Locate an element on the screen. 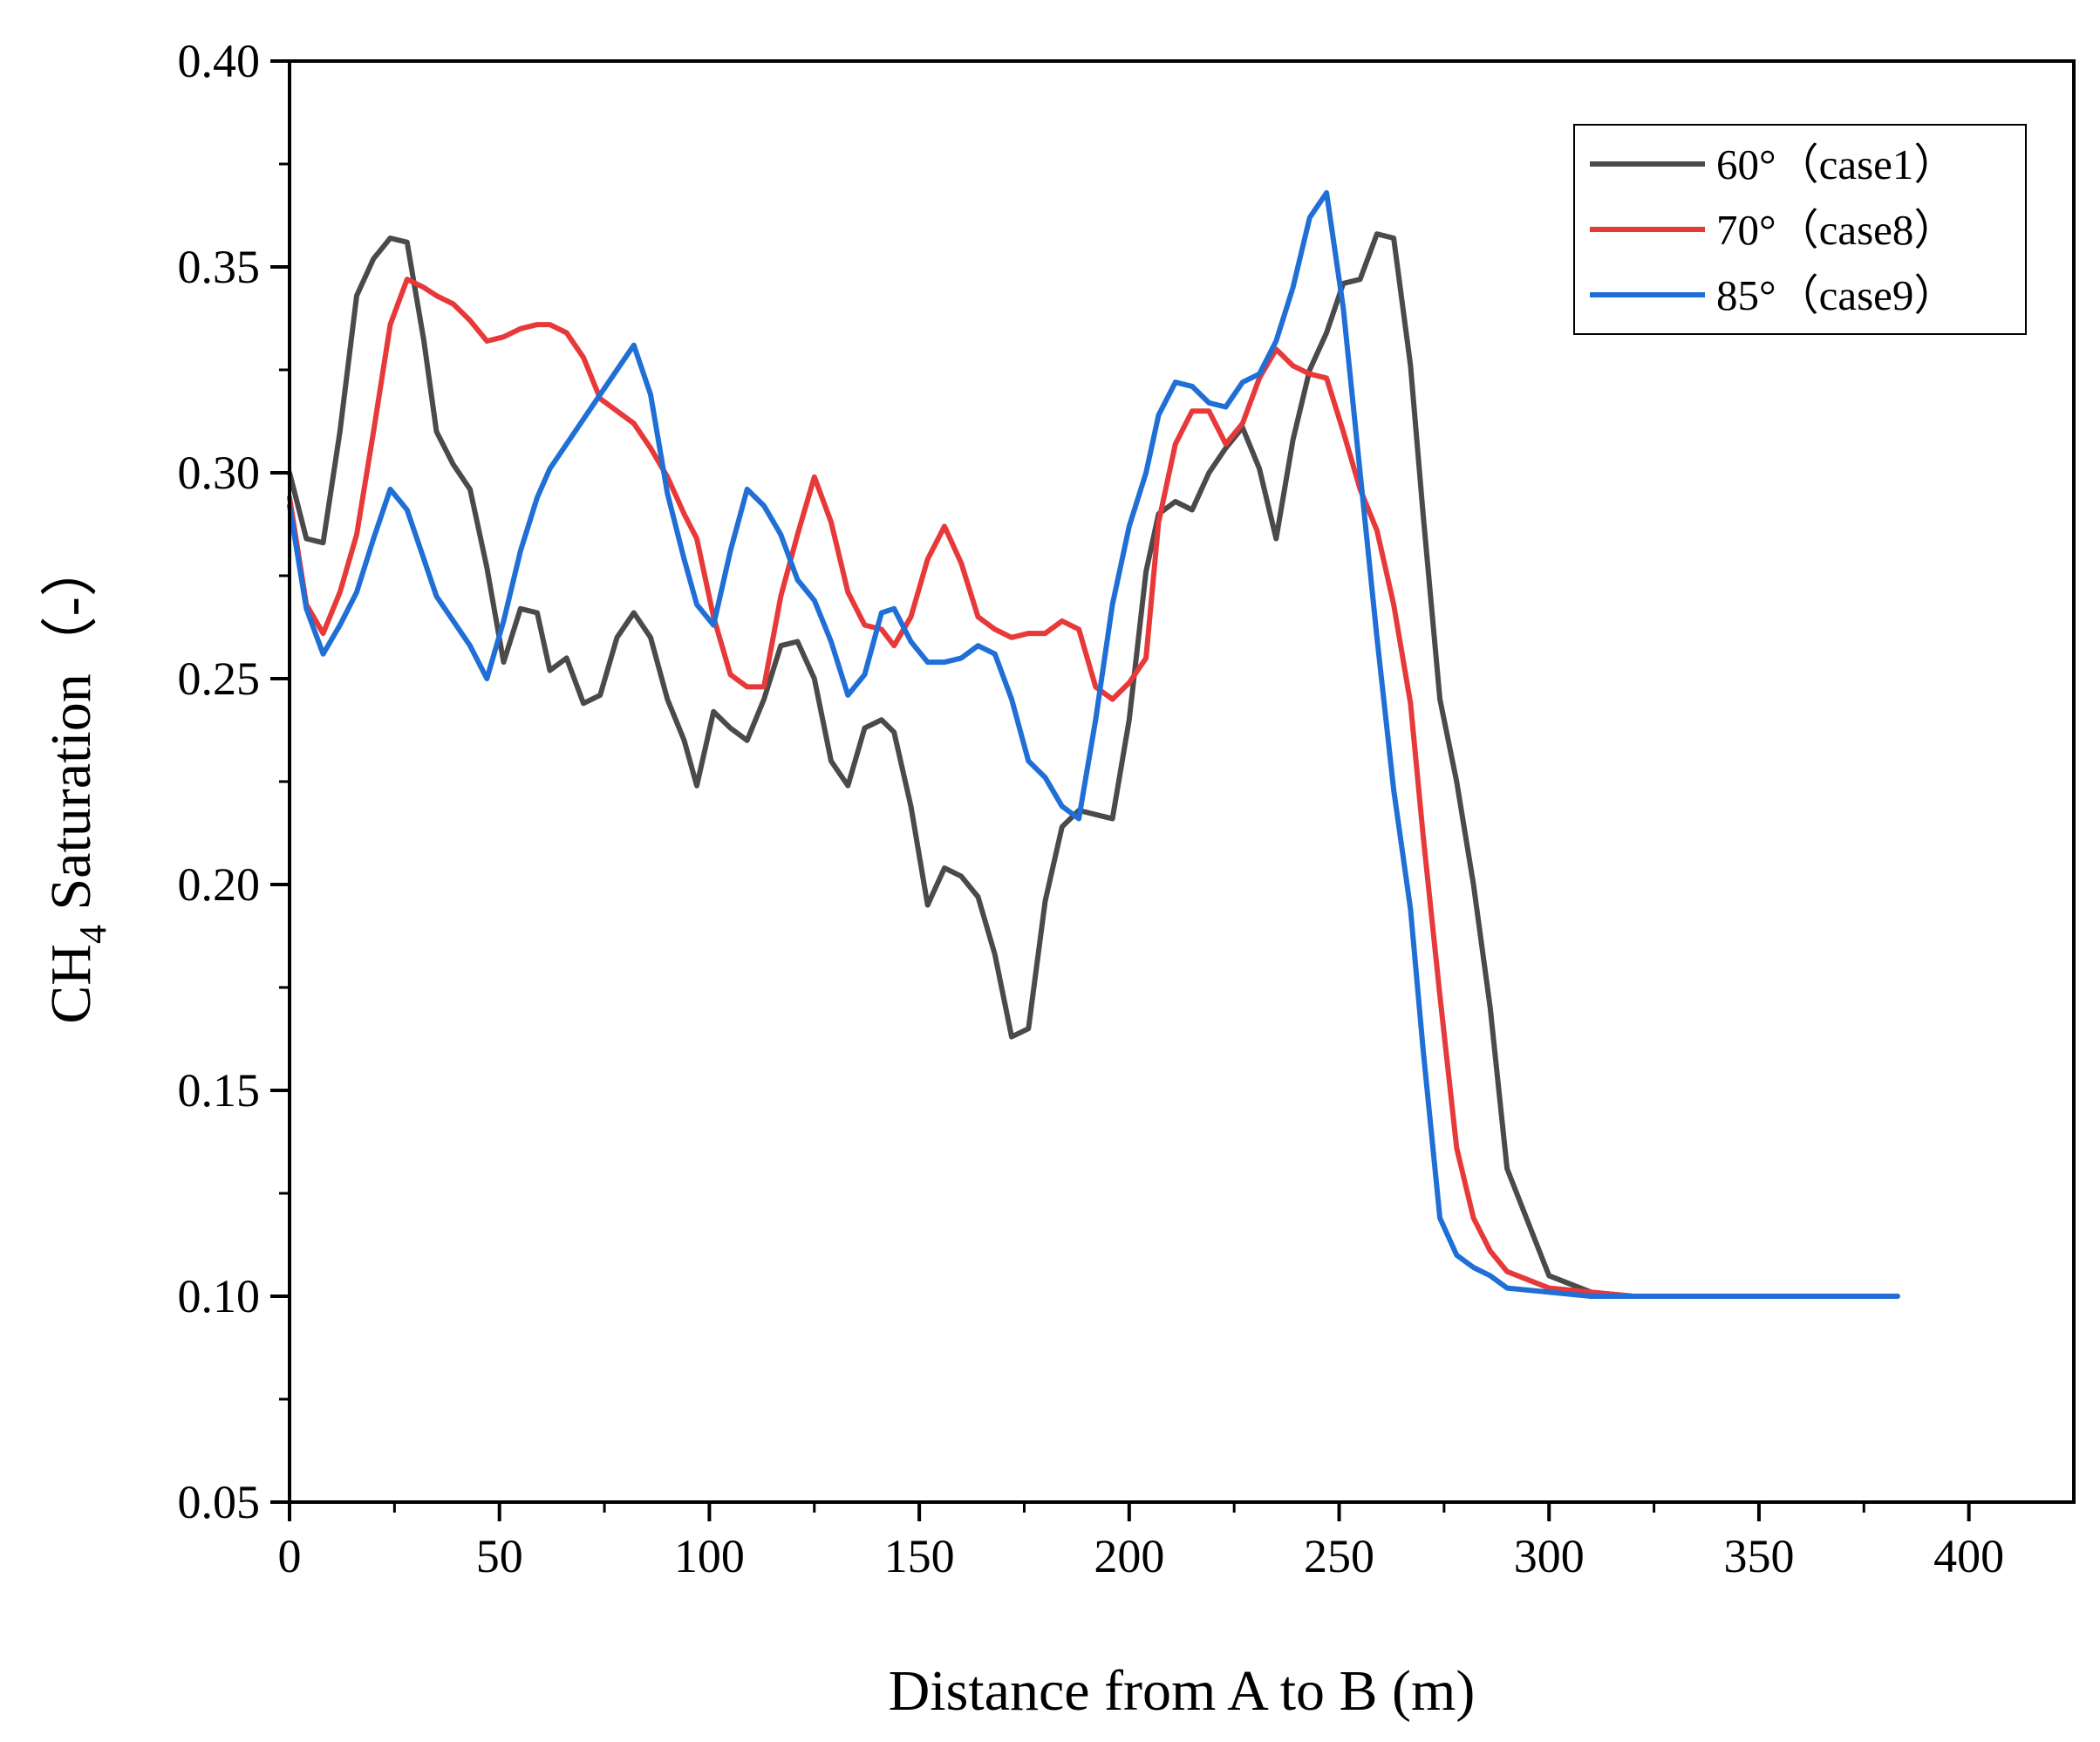  x-tick-label: 0 is located at coordinates (290, 1556).